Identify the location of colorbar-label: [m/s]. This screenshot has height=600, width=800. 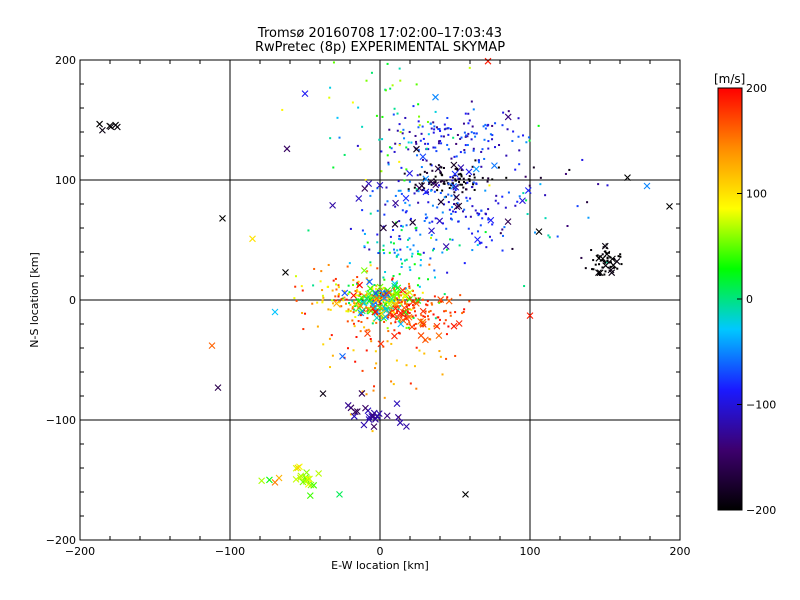
(729, 79).